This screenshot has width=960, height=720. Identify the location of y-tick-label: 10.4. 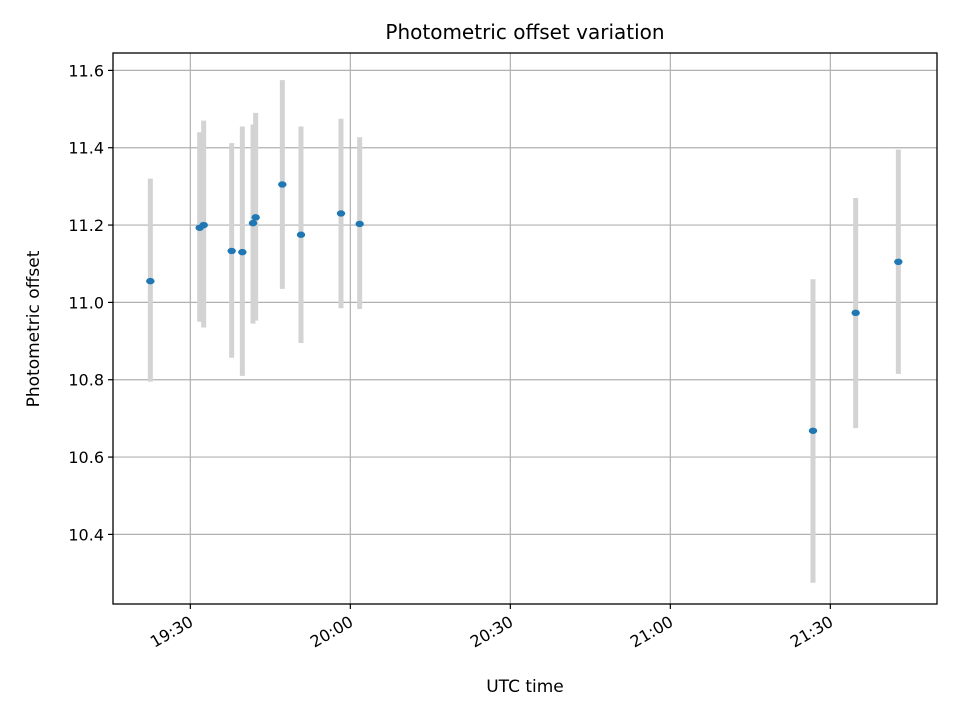
(86, 534).